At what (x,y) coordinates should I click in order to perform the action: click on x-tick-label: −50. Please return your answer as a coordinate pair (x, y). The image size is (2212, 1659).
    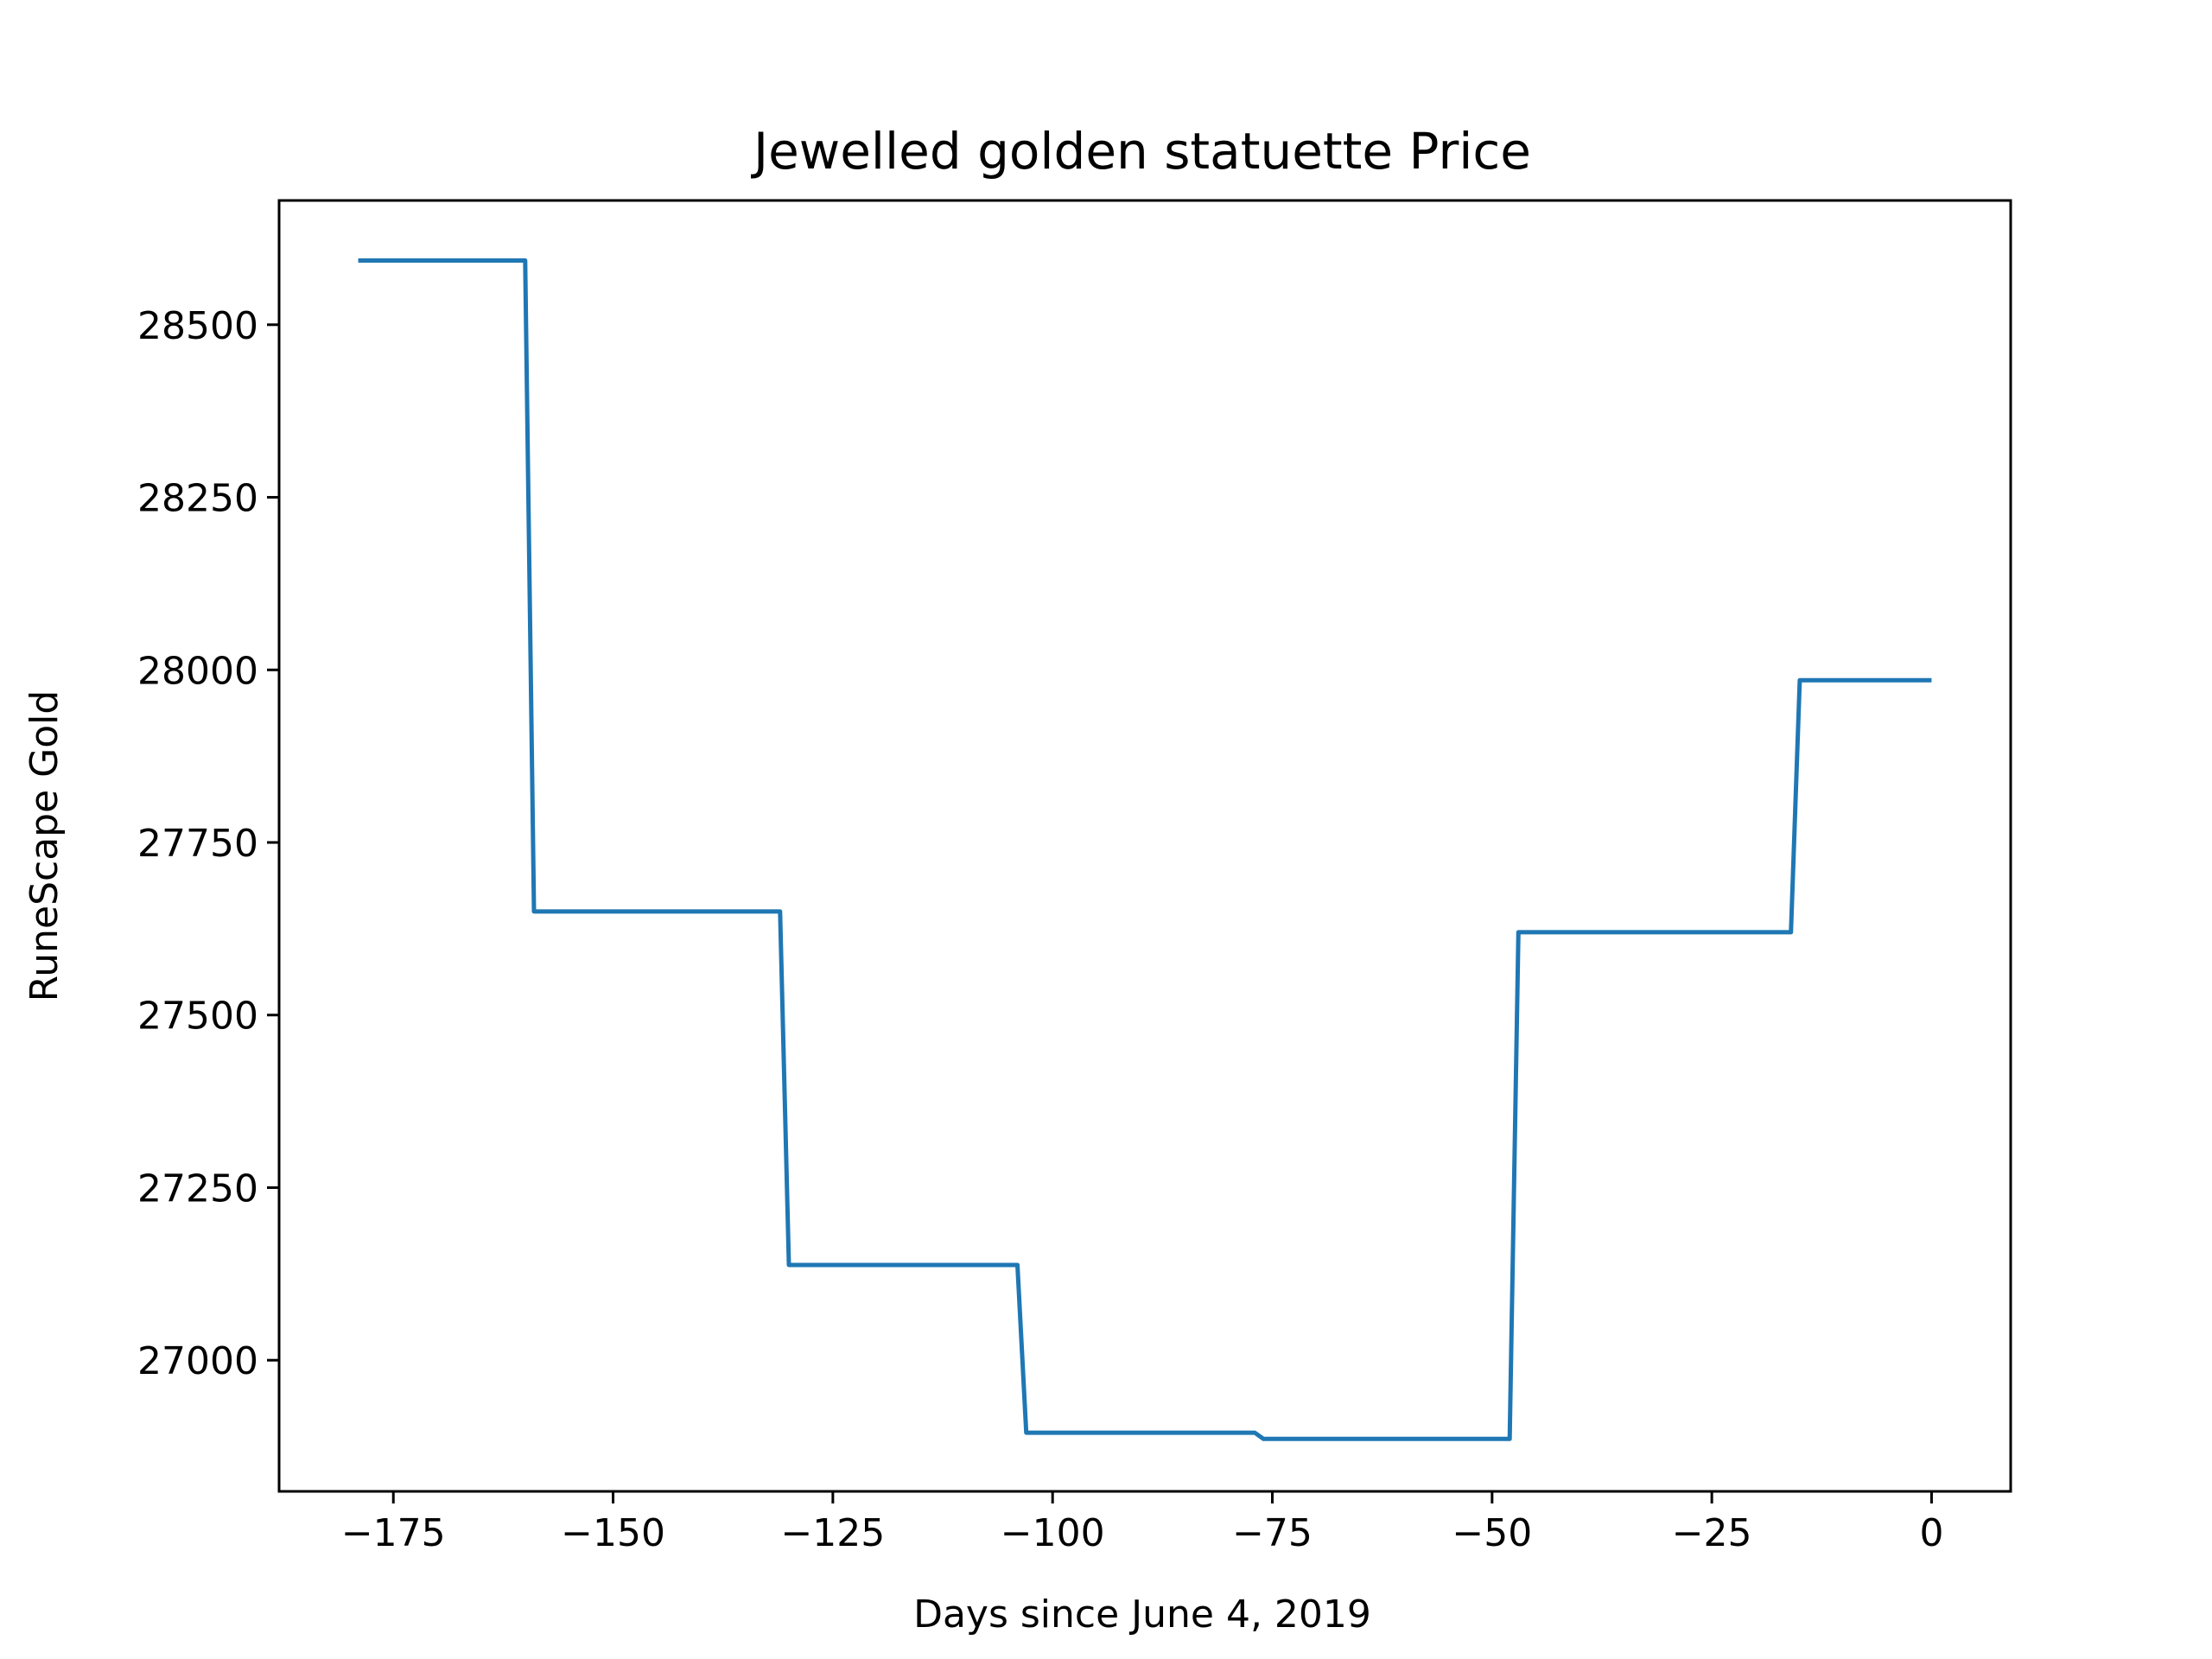
    Looking at the image, I should click on (1492, 1533).